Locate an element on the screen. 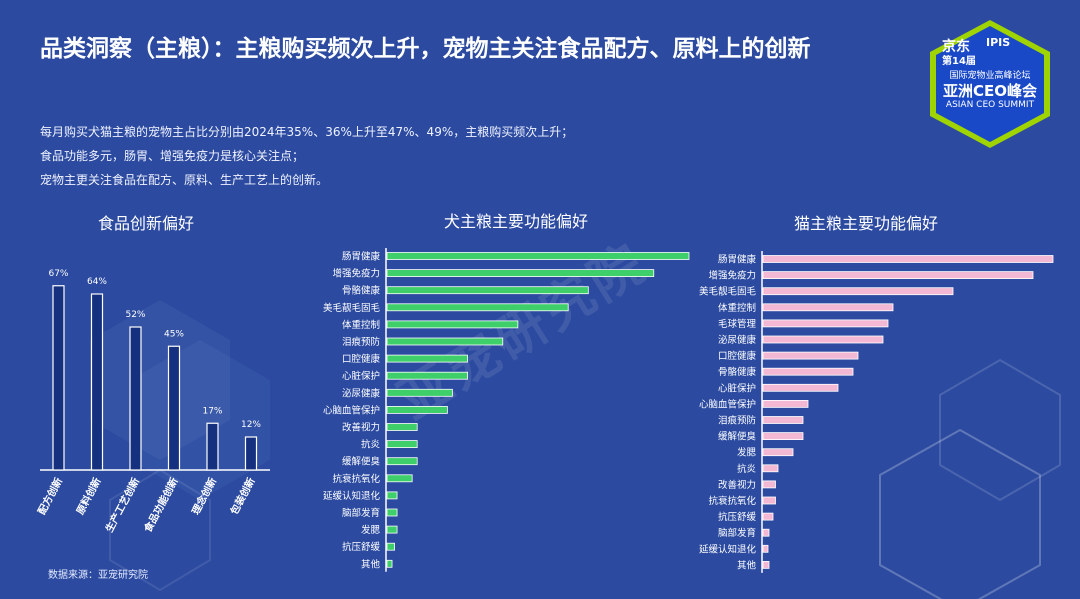 The height and width of the screenshot is (599, 1080). data-label: 64% is located at coordinates (97, 282).